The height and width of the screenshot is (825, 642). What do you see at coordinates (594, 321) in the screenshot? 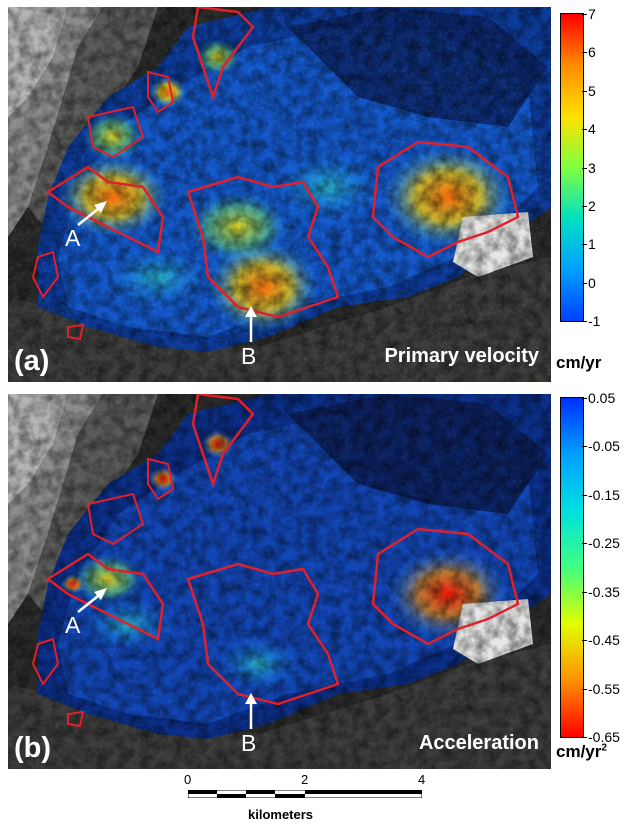
I see `velocity-tick-label: -1` at bounding box center [594, 321].